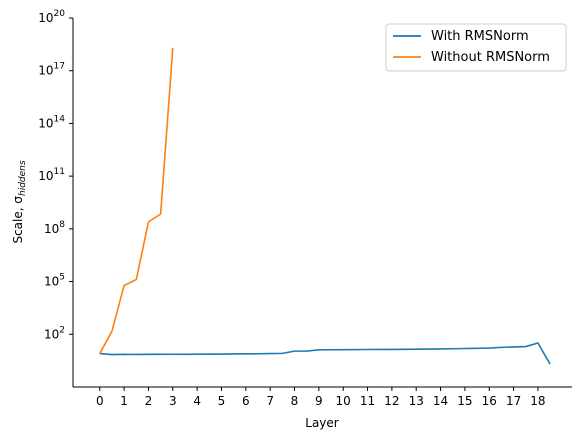 The height and width of the screenshot is (440, 580). I want to click on y-tick-exponent: 20, so click(60, 14).